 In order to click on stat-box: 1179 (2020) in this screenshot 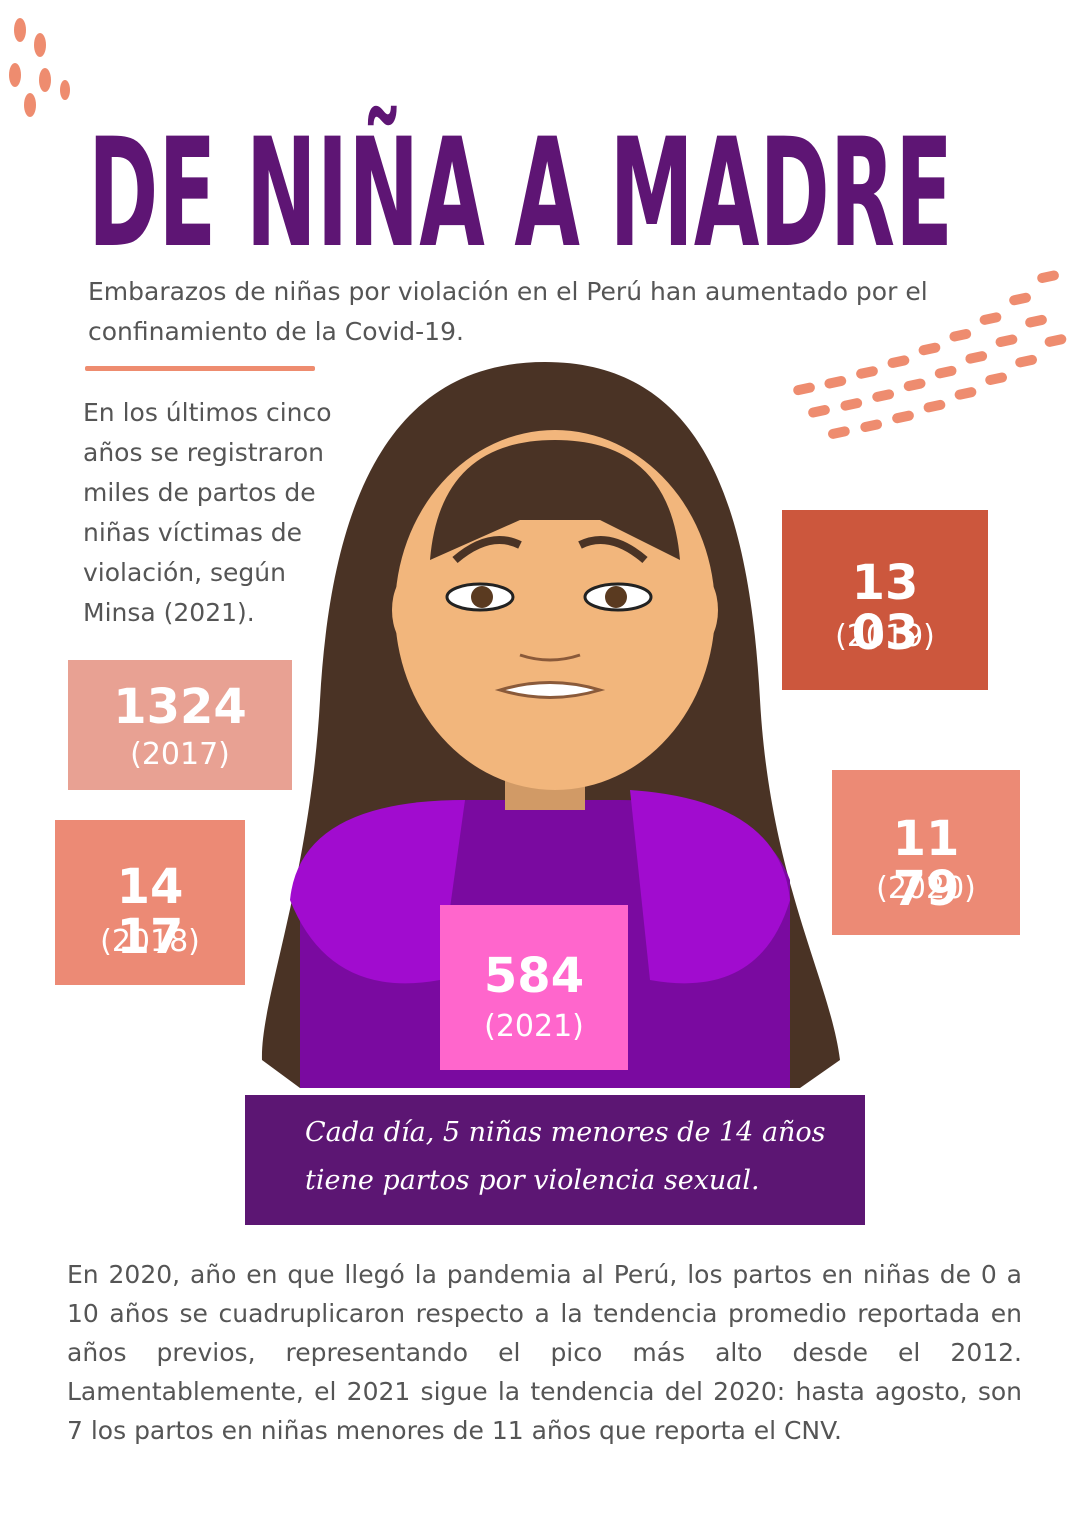, I will do `click(926, 852)`.